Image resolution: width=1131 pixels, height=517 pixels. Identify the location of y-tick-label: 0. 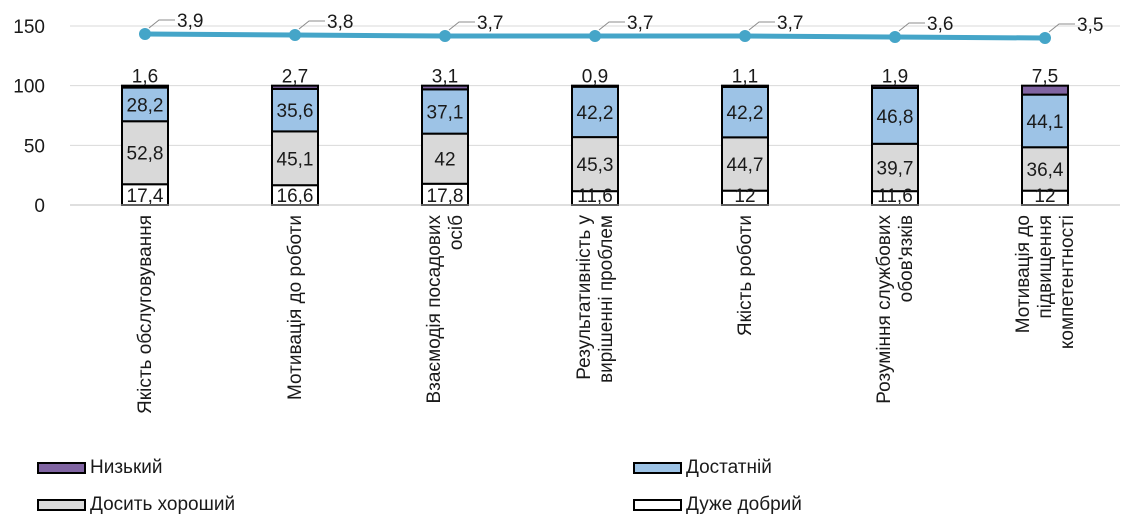
(39, 206).